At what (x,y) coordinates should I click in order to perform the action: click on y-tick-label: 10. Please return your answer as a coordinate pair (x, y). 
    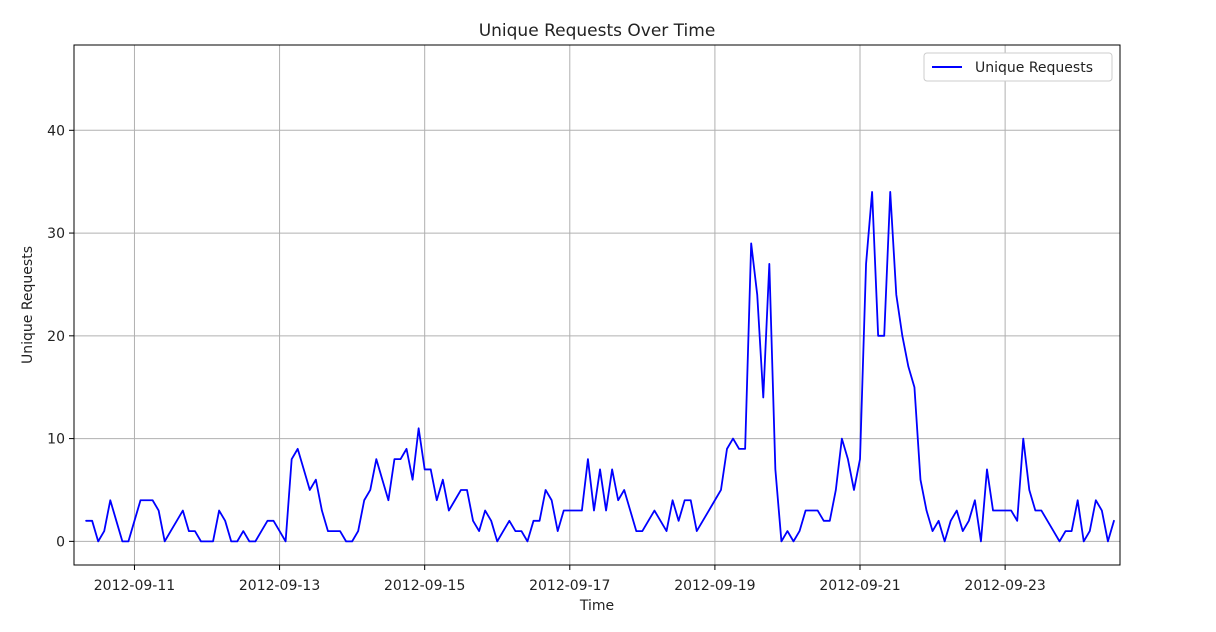
    Looking at the image, I should click on (56, 440).